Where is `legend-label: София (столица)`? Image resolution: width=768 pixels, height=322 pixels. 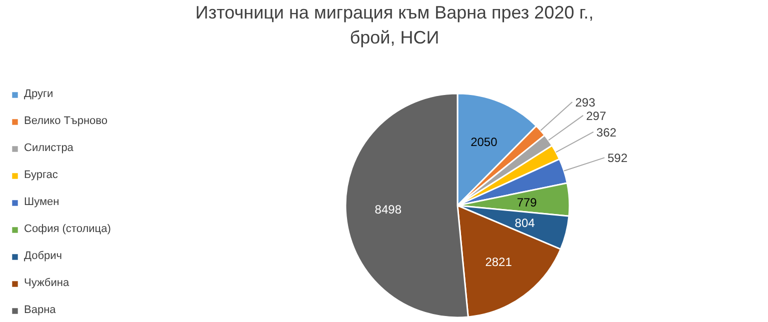
legend-label: София (столица) is located at coordinates (67, 229).